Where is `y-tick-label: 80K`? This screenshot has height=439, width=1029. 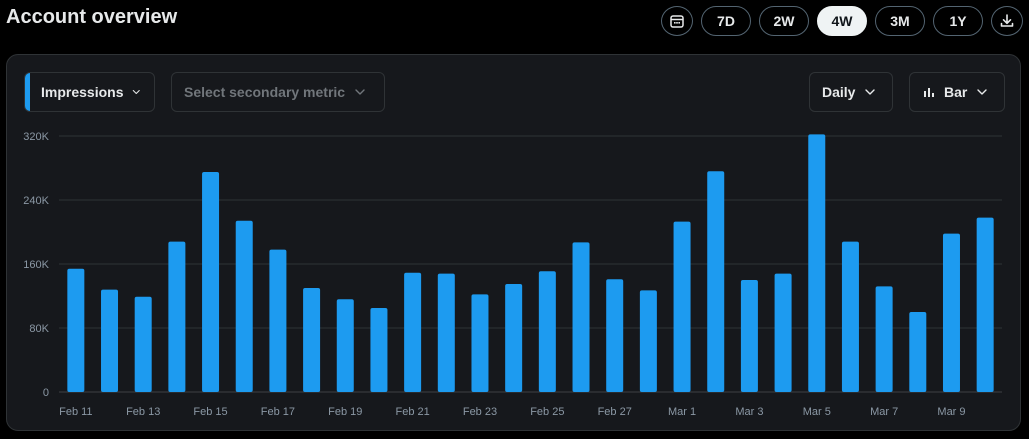
y-tick-label: 80K is located at coordinates (39, 329).